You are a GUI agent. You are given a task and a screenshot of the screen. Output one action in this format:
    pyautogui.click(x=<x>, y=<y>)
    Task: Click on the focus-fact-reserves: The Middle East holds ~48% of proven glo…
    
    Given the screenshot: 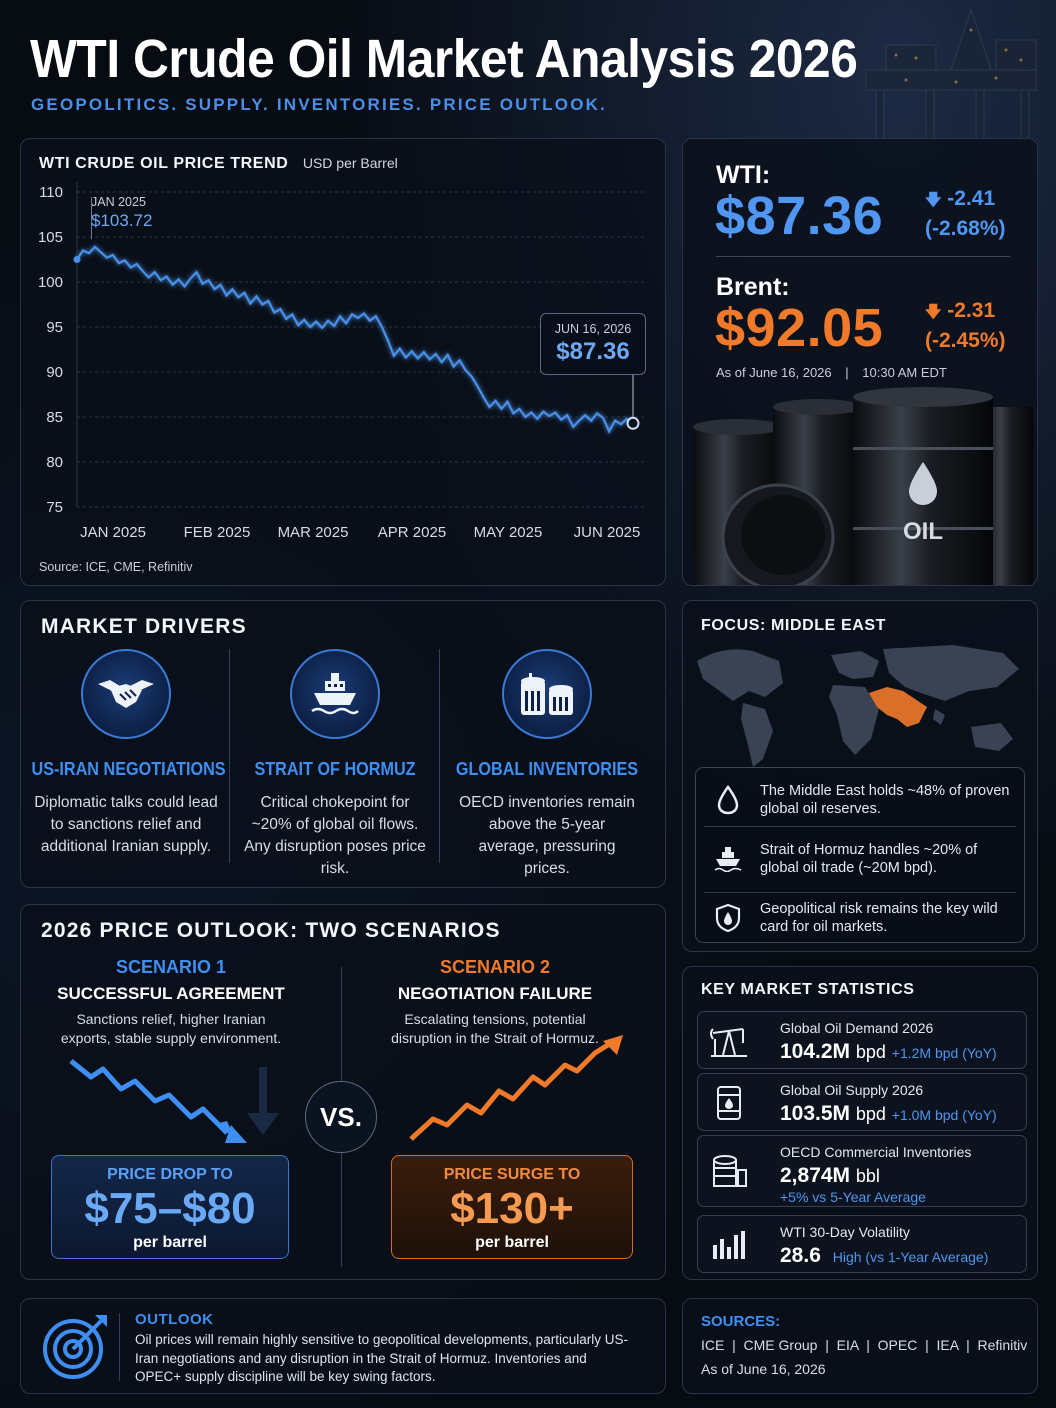 What is the action you would take?
    pyautogui.click(x=860, y=800)
    